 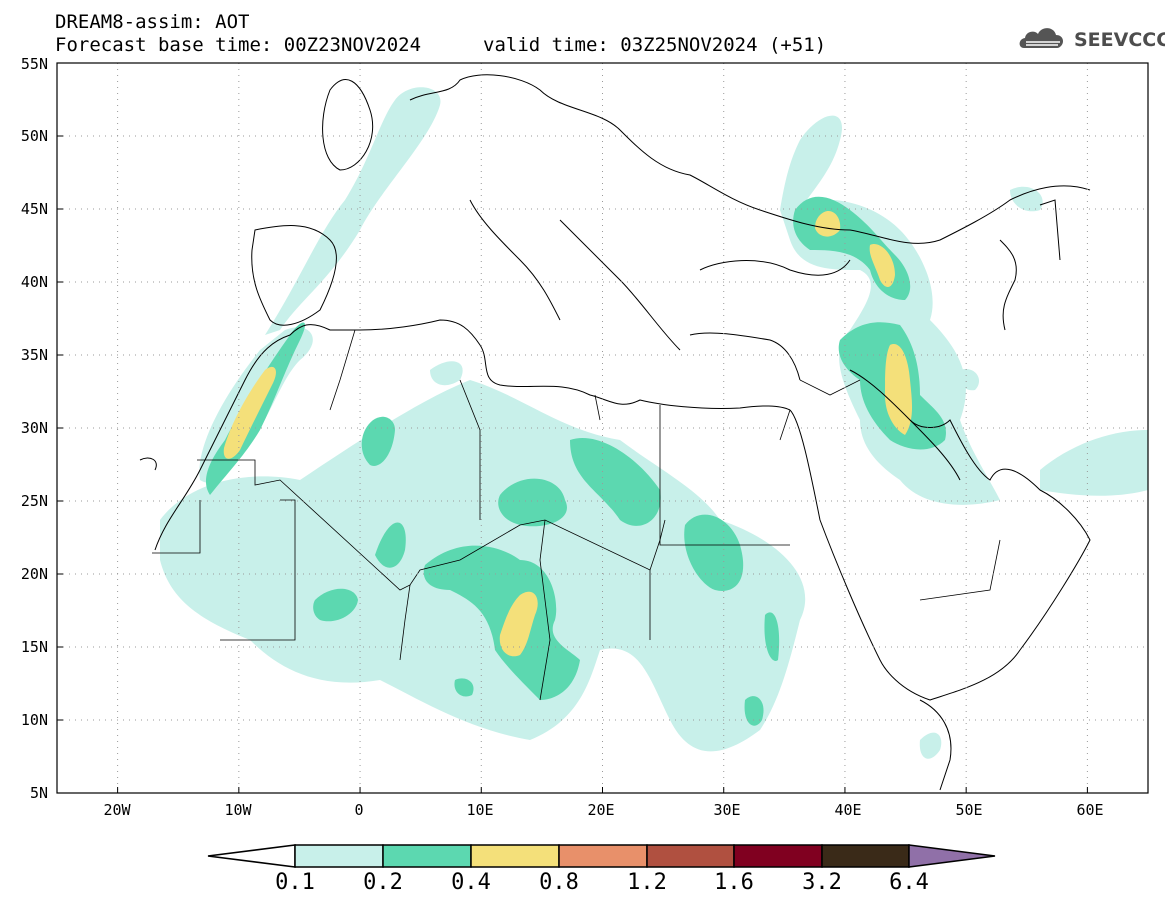 What do you see at coordinates (359, 810) in the screenshot?
I see `lon-label: 0` at bounding box center [359, 810].